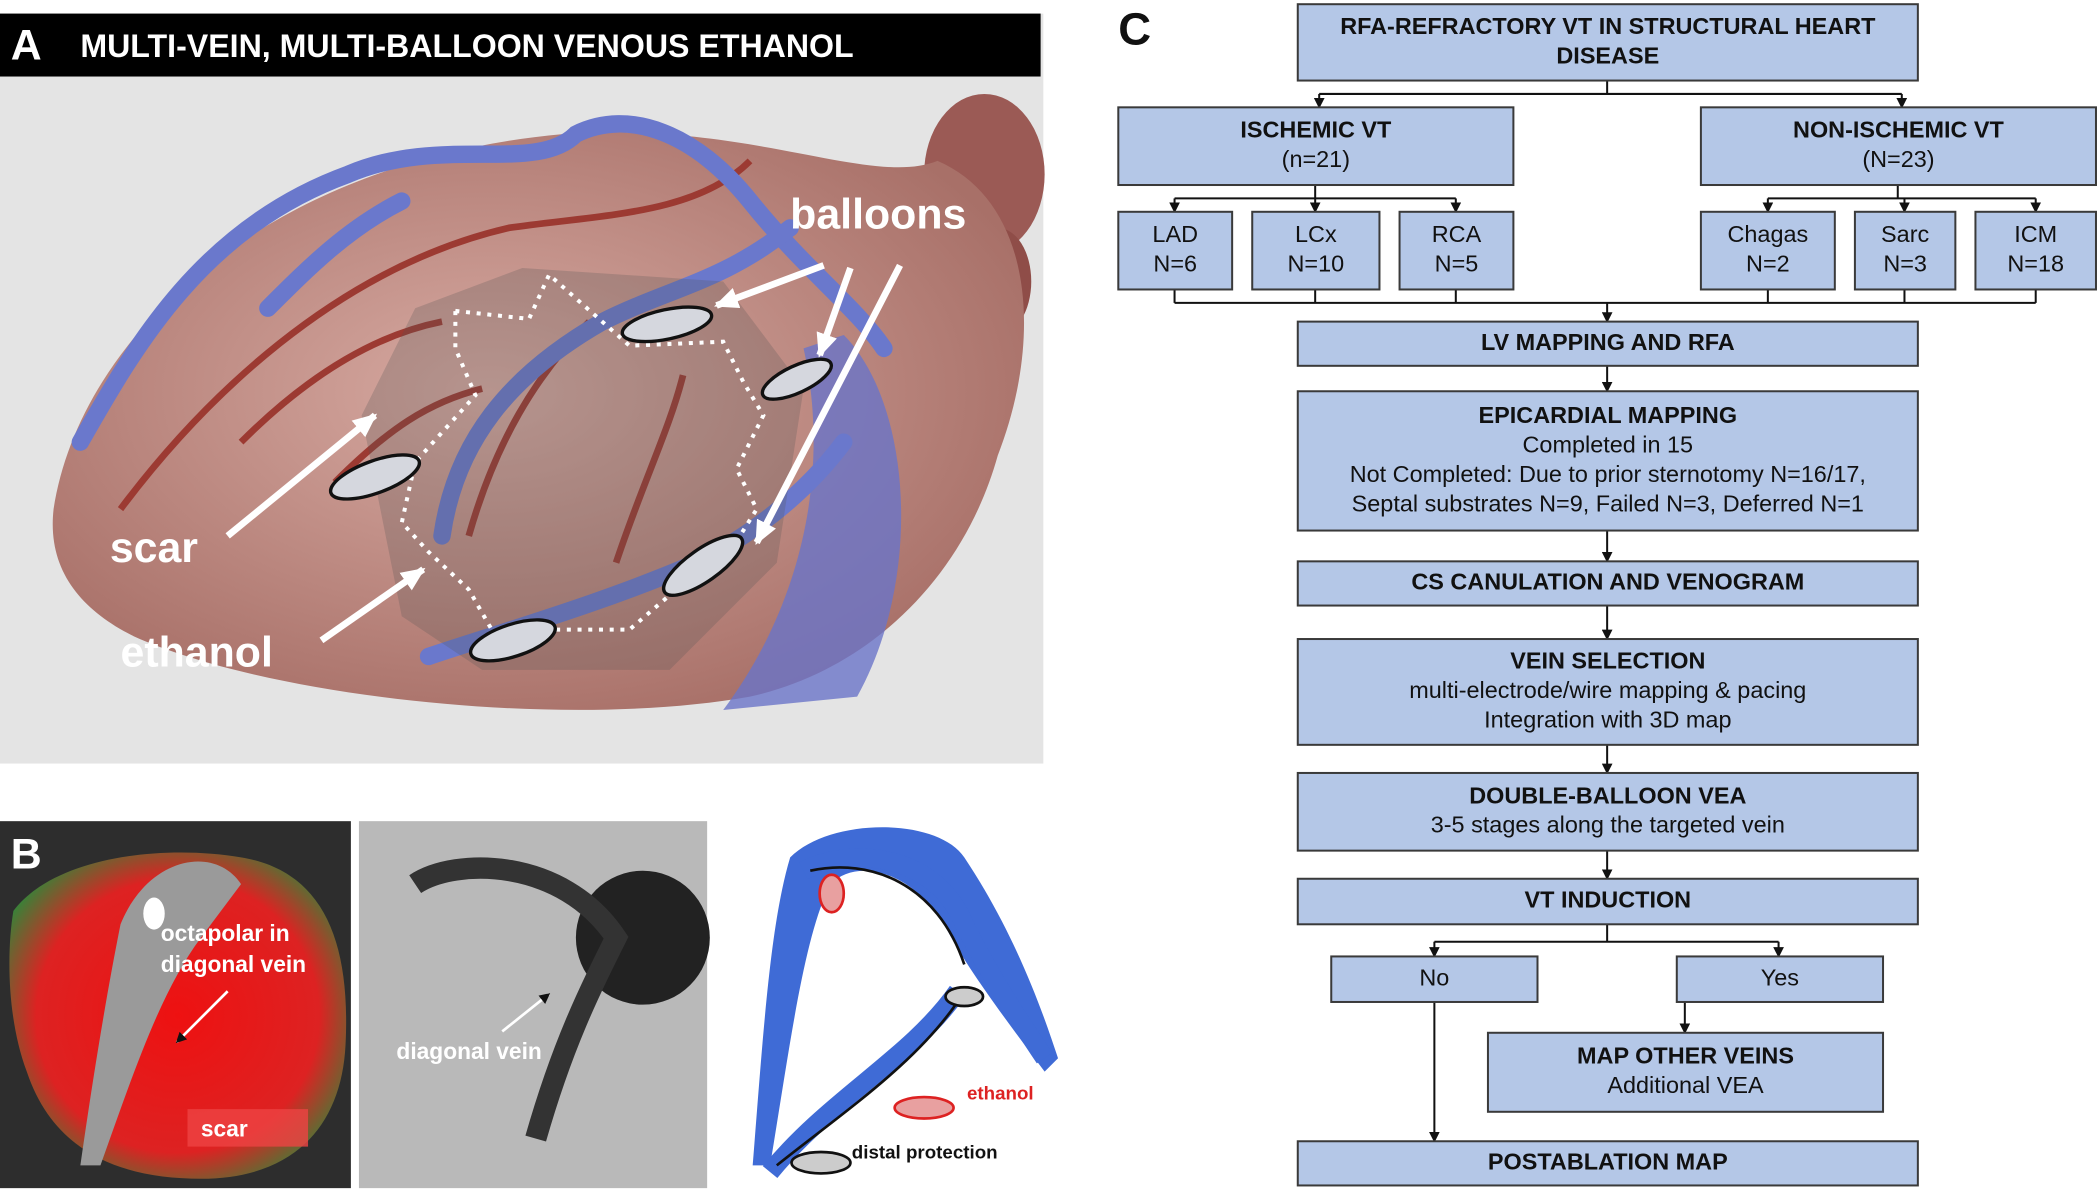 Image resolution: width=2100 pixels, height=1191 pixels. I want to click on fluoro-vein, so click(519, 999).